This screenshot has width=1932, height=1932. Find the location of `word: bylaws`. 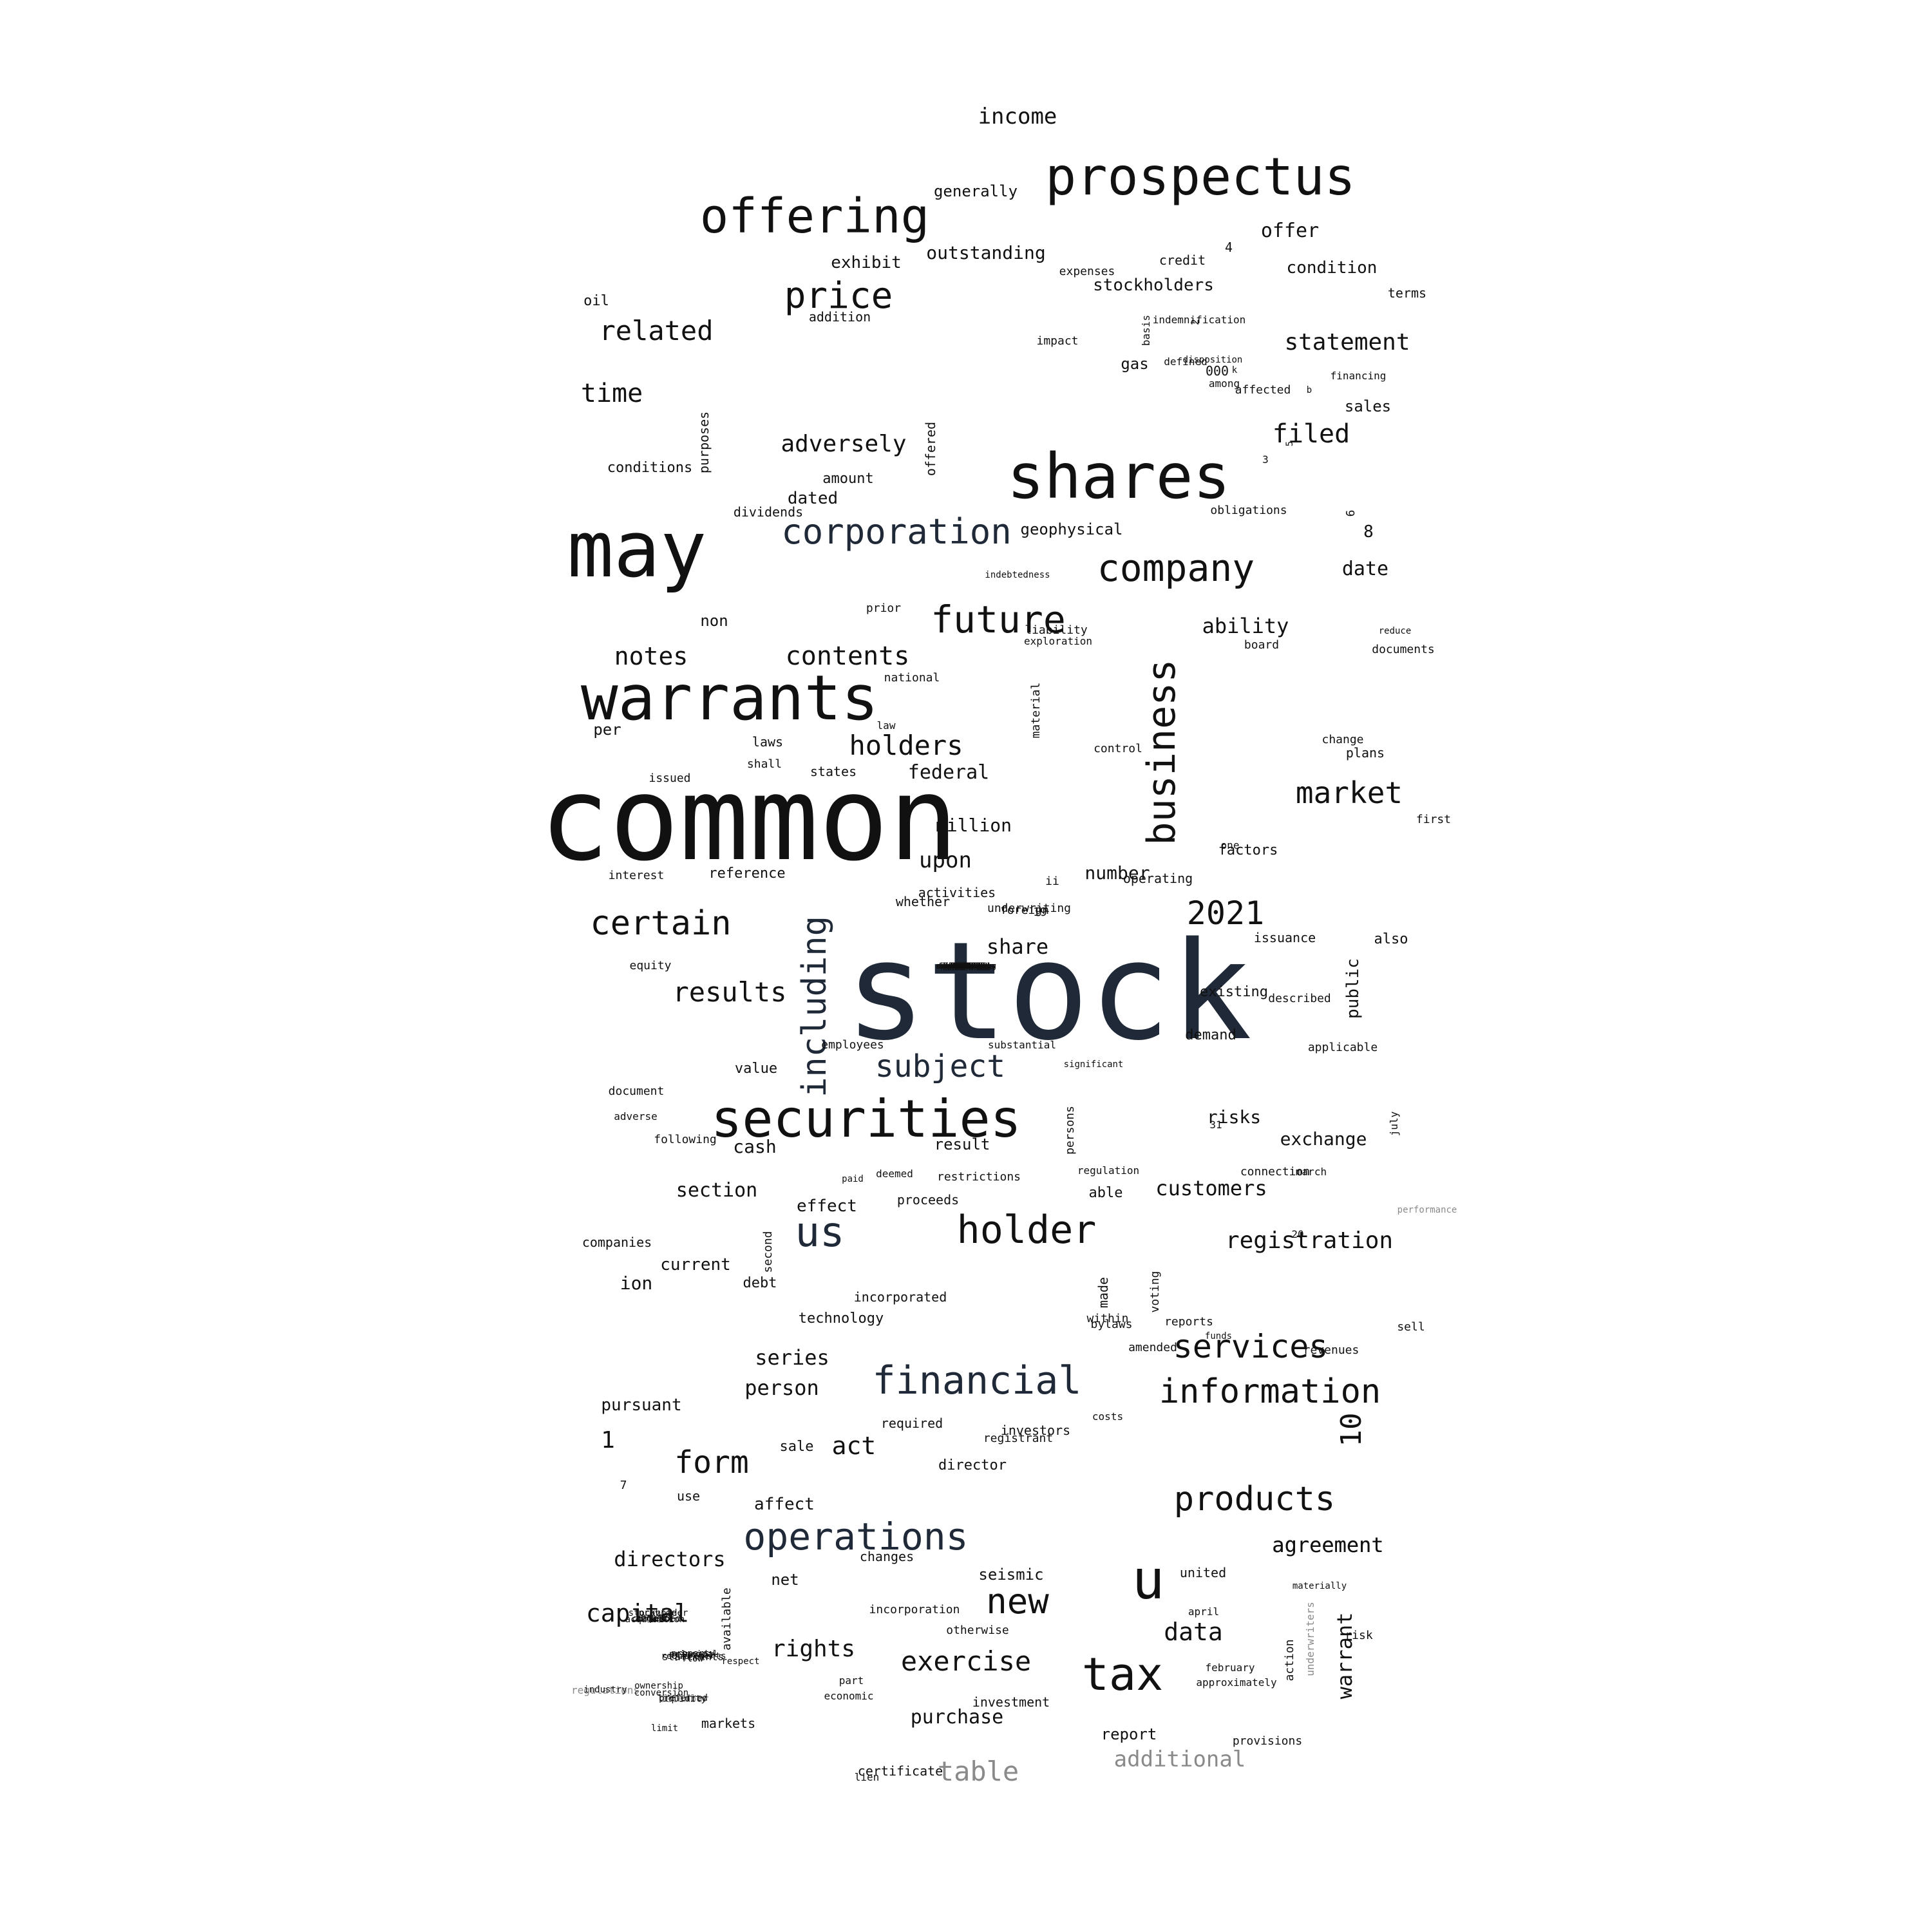

word: bylaws is located at coordinates (1111, 1324).